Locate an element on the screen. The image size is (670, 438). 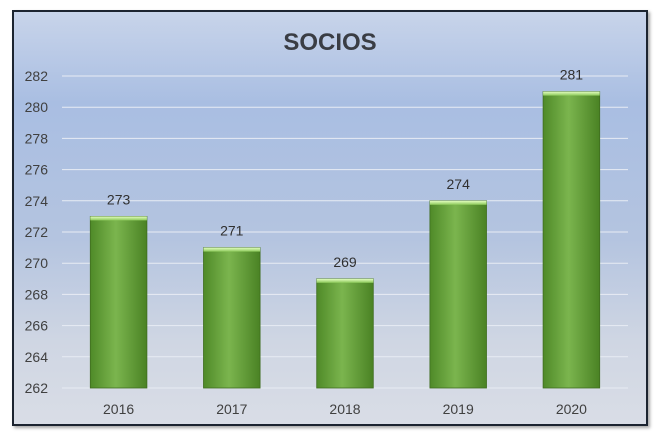
x-tick-label: 2017 is located at coordinates (231, 409).